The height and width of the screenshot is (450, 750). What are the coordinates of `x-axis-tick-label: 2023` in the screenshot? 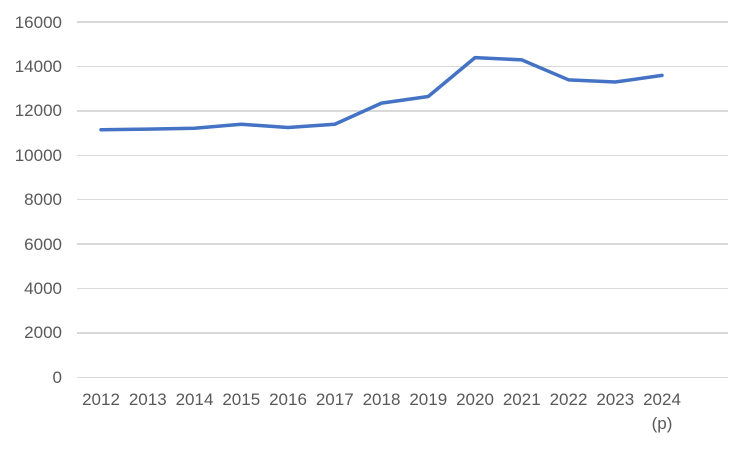 It's located at (615, 399).